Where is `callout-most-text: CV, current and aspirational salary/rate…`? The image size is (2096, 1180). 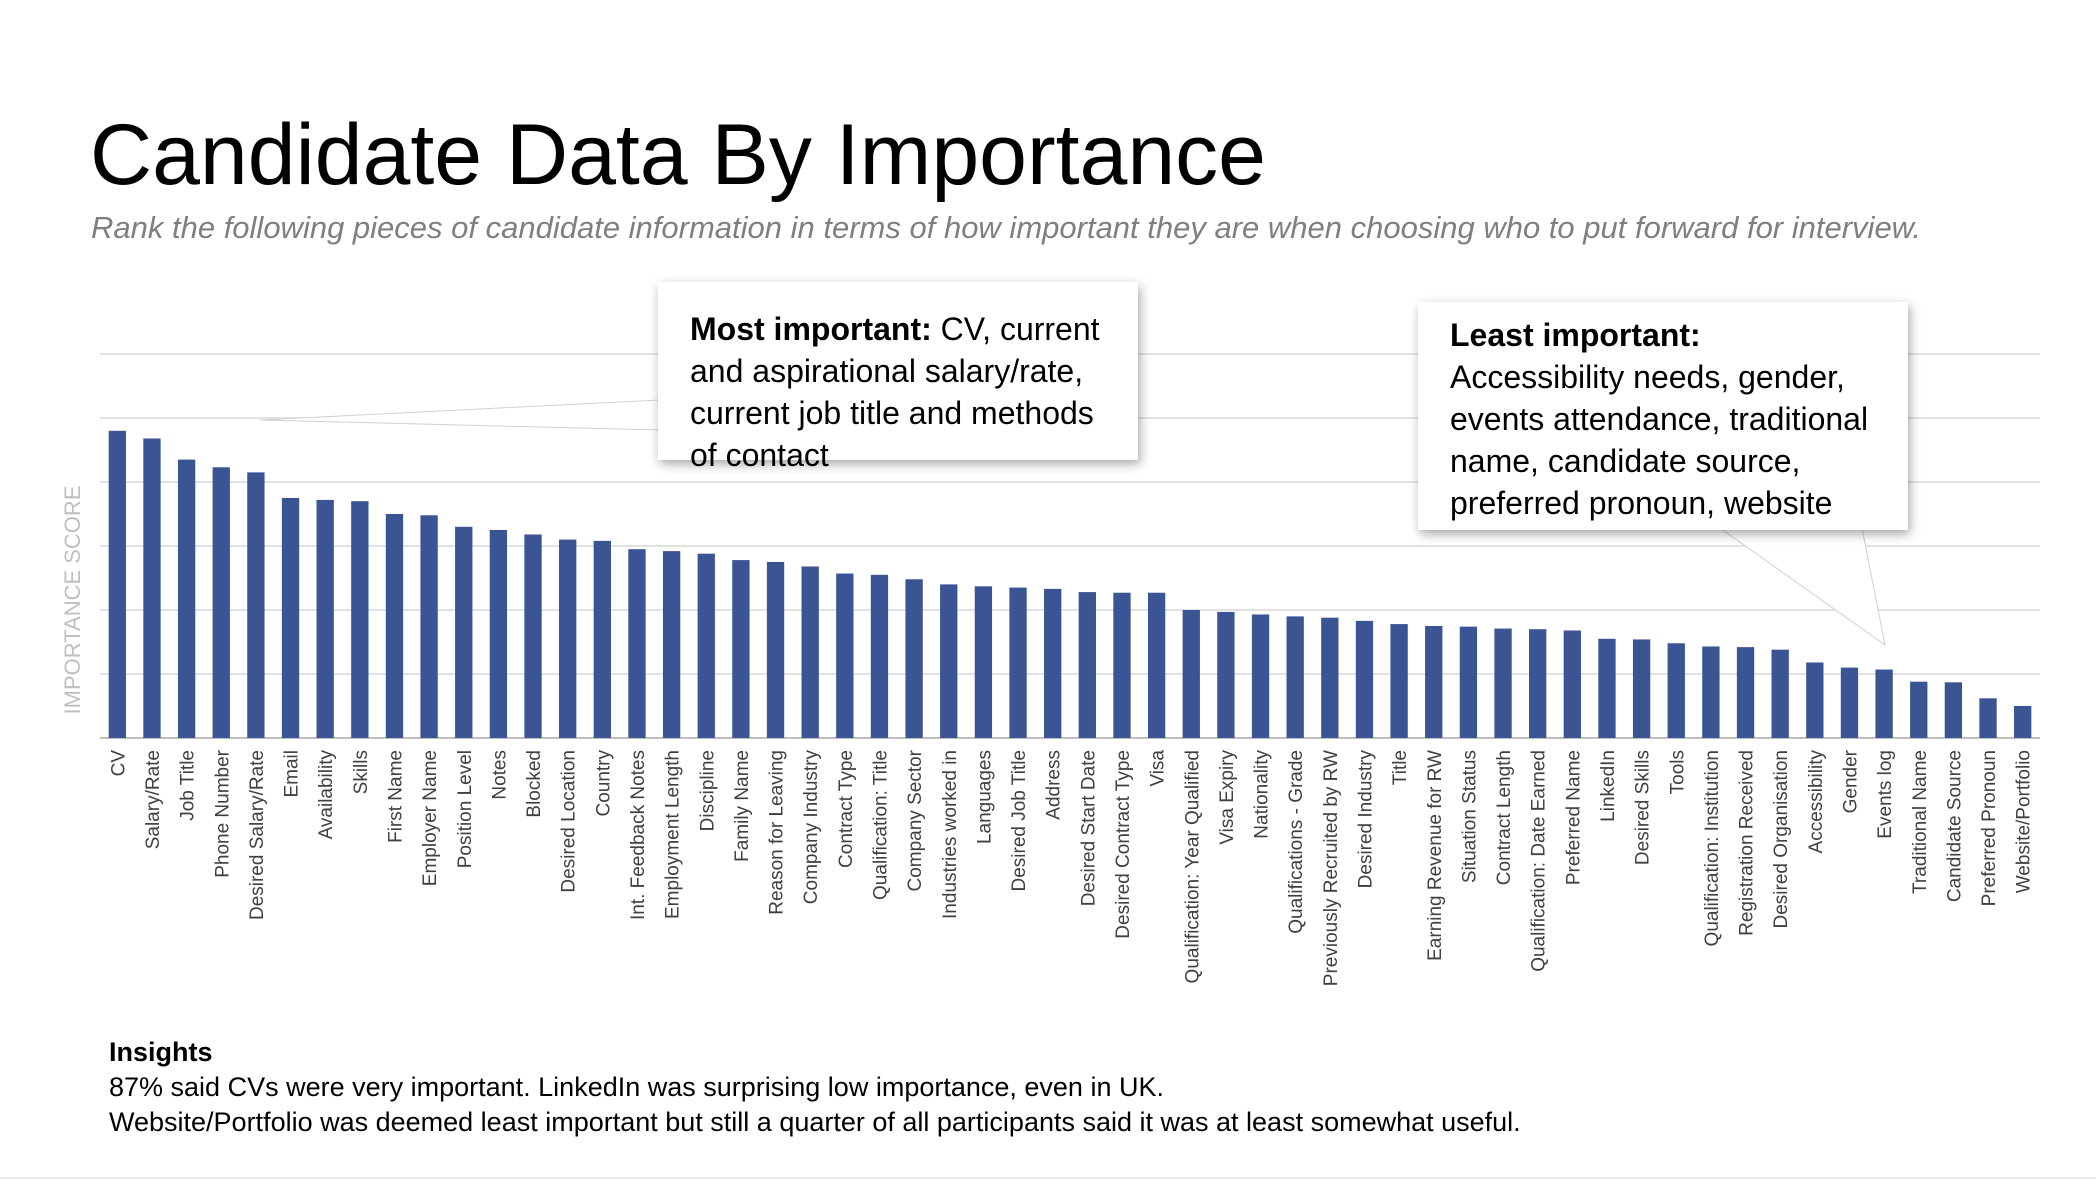 callout-most-text: CV, current and aspirational salary/rate… is located at coordinates (895, 392).